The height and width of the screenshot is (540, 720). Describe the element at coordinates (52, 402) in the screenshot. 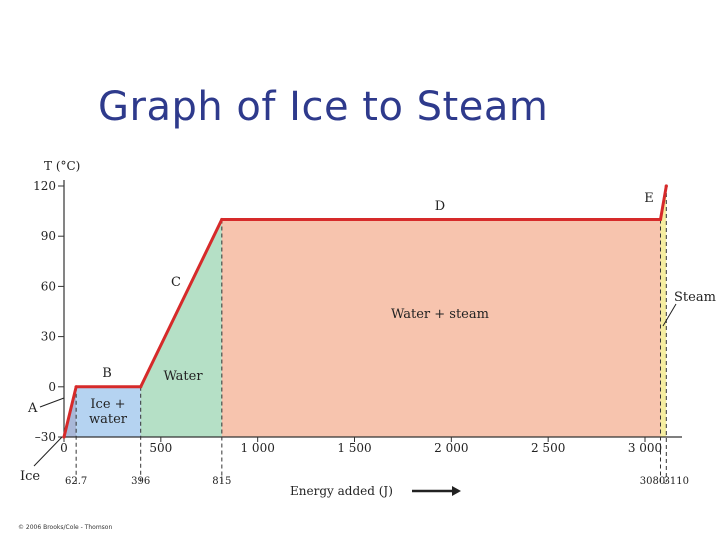

I see `segment-a-pointer` at that location.